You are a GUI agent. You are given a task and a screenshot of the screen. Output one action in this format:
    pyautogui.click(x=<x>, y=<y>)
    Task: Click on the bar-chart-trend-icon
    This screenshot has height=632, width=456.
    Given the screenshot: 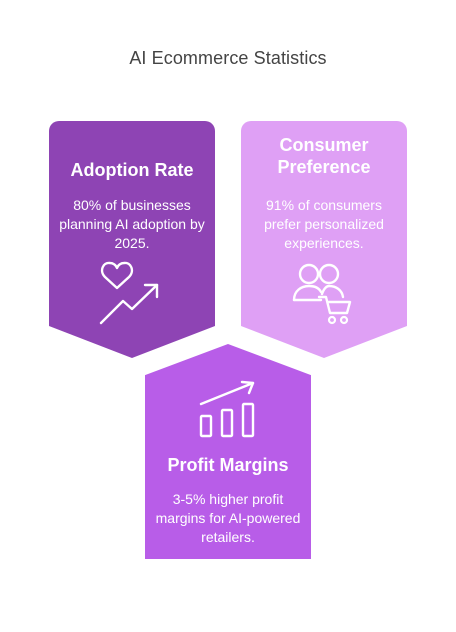 What is the action you would take?
    pyautogui.click(x=227, y=409)
    